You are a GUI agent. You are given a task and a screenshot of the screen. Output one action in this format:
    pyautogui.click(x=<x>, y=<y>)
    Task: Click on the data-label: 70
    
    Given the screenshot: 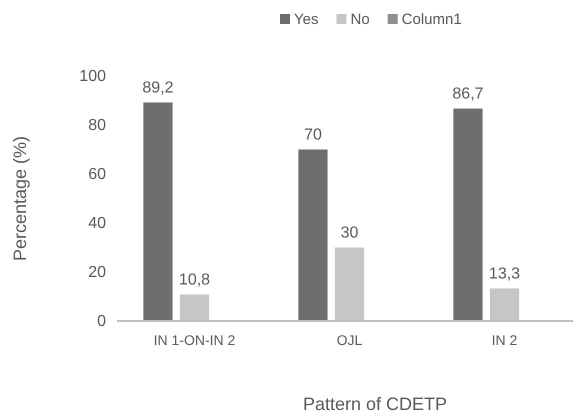 What is the action you would take?
    pyautogui.click(x=313, y=135)
    